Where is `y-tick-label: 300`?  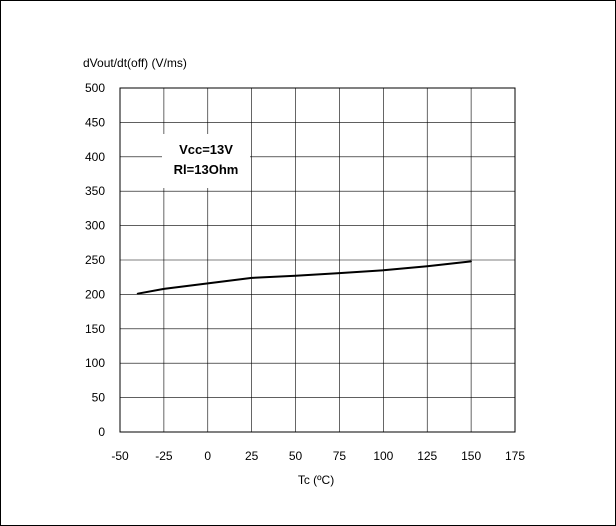
y-tick-label: 300 is located at coordinates (95, 226).